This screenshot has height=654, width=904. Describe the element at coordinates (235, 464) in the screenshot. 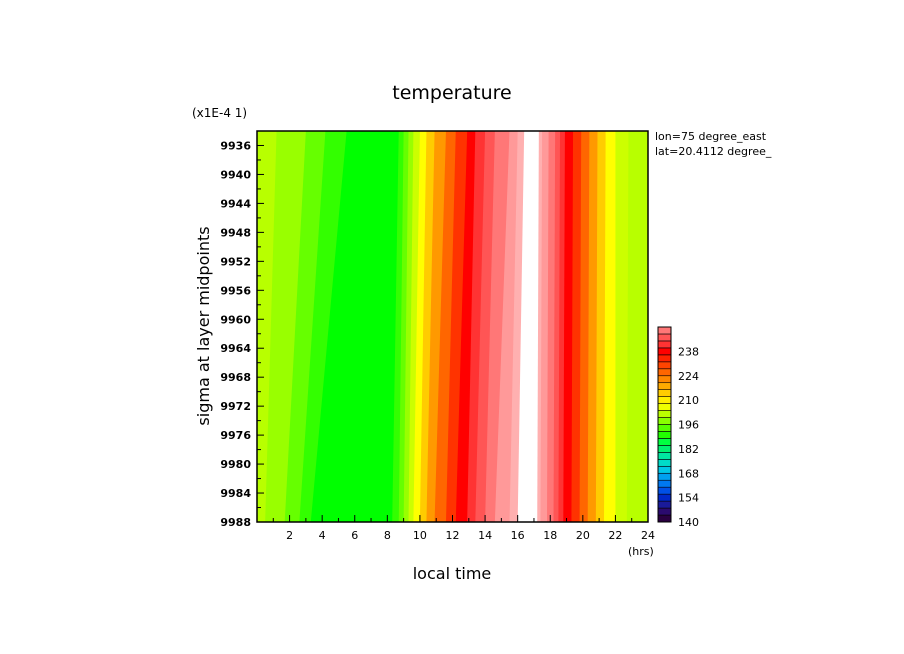

I see `y-tick-label: 9980` at that location.